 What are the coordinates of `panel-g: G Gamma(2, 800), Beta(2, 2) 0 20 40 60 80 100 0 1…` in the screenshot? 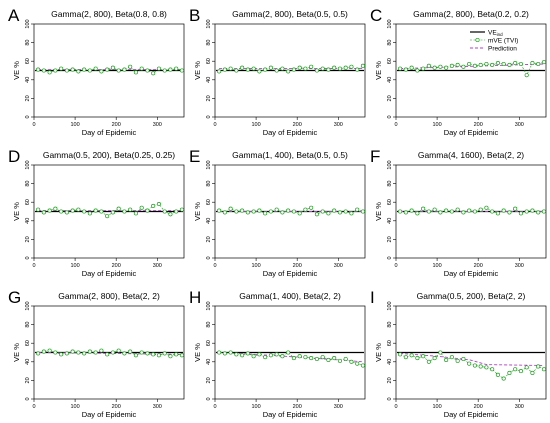 It's located at (96, 353).